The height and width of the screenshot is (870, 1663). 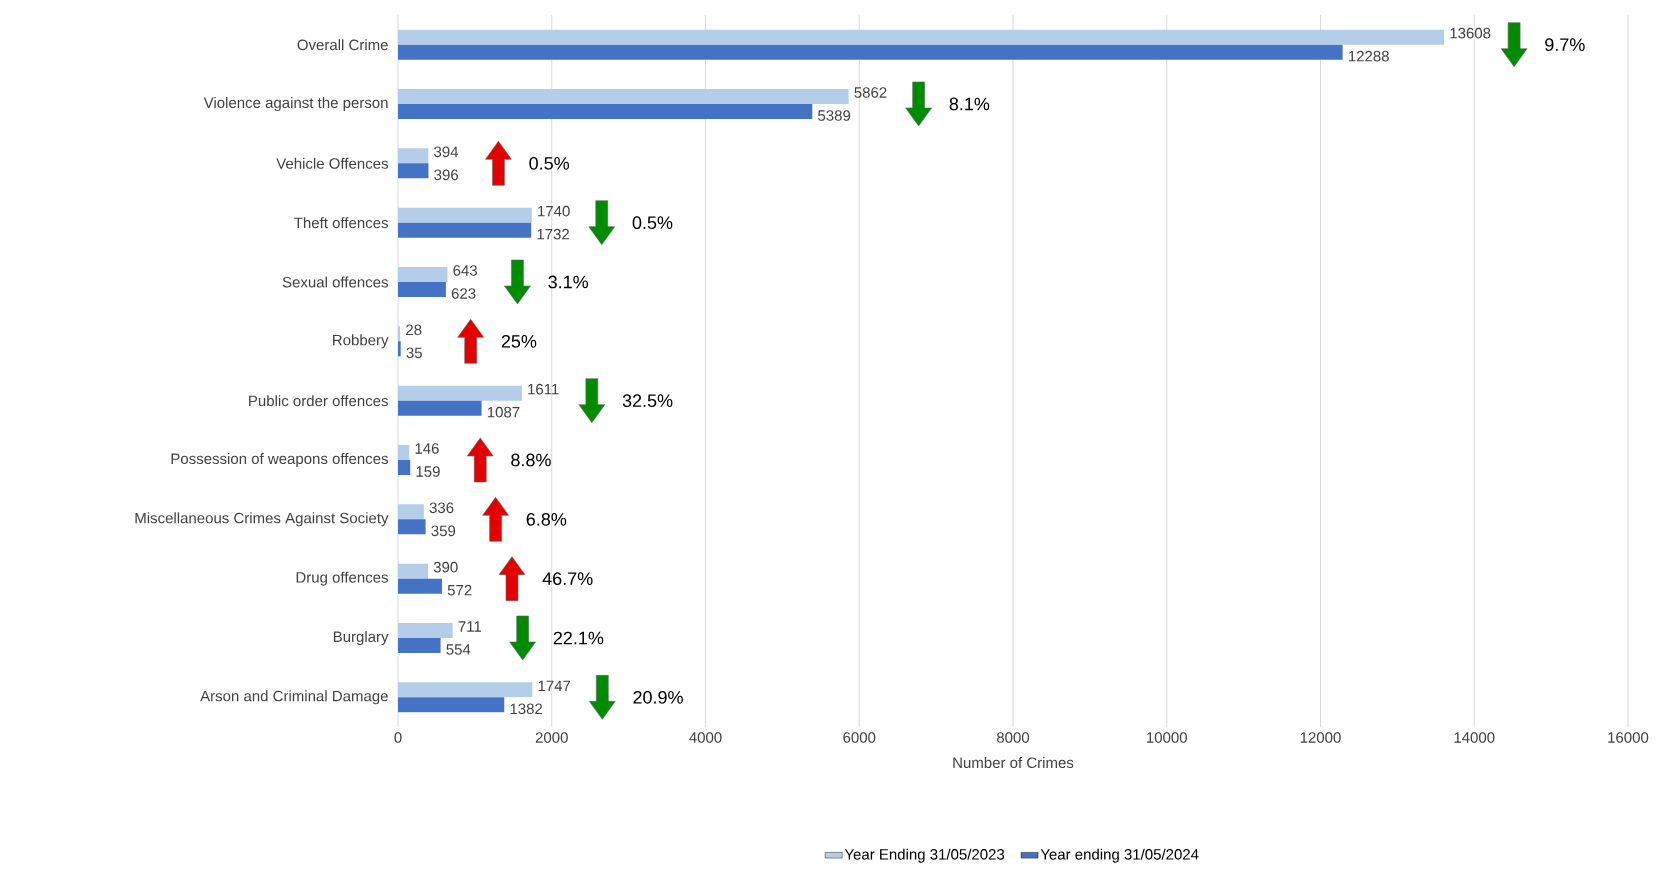 I want to click on data-label: 572, so click(x=459, y=590).